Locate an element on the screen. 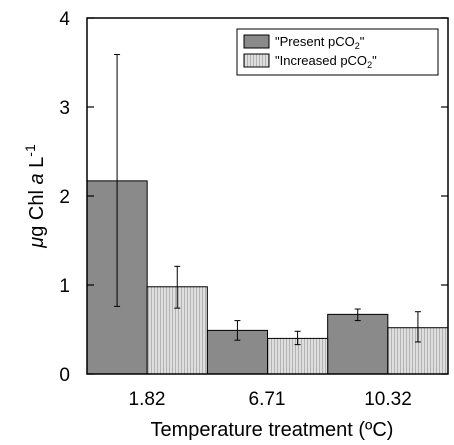  legend-label-increased-sub: 2 is located at coordinates (369, 65).